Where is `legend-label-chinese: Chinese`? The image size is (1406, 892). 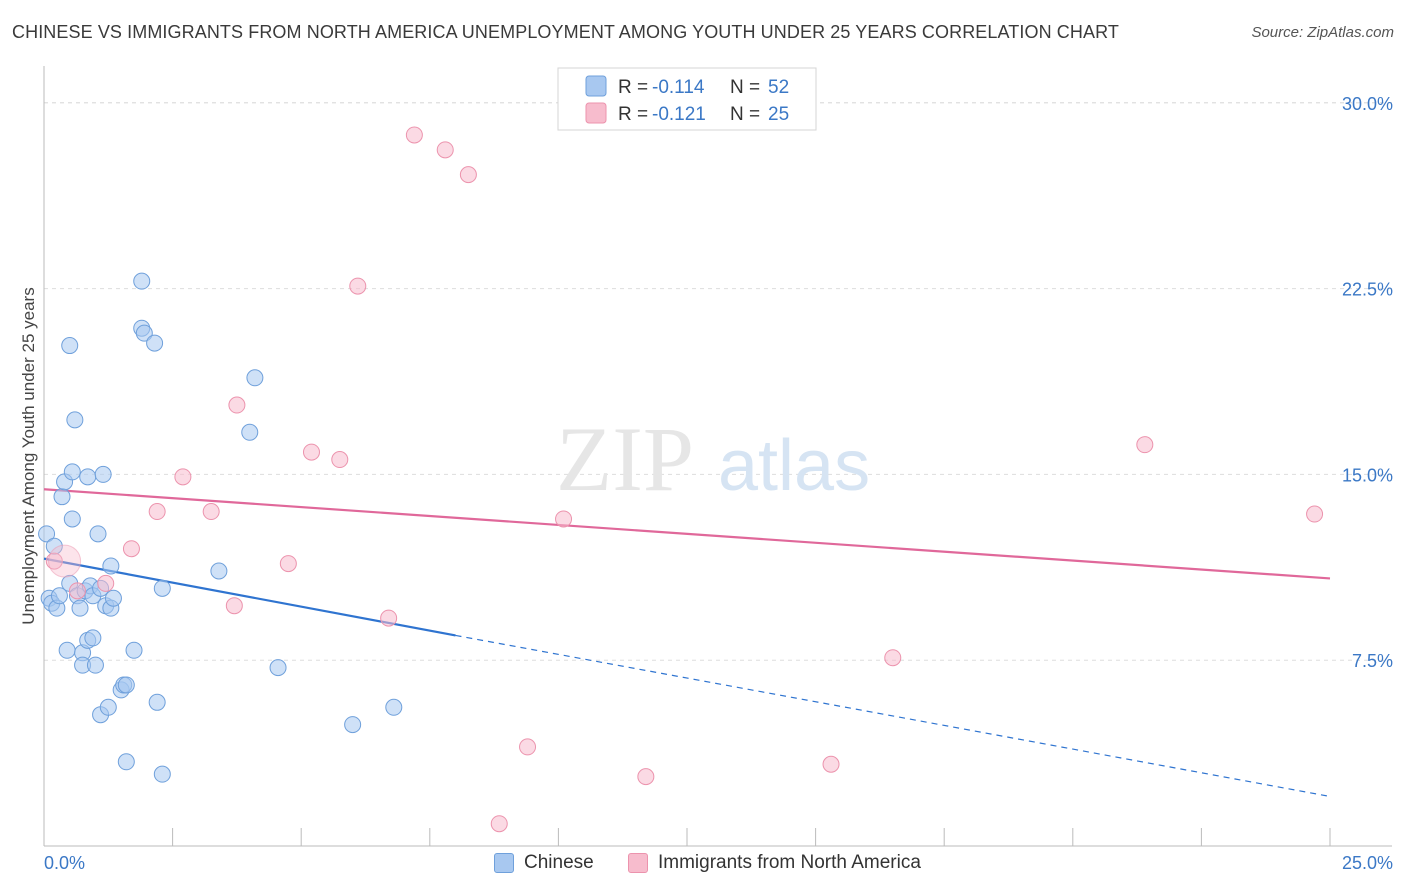 legend-label-chinese: Chinese is located at coordinates (559, 862).